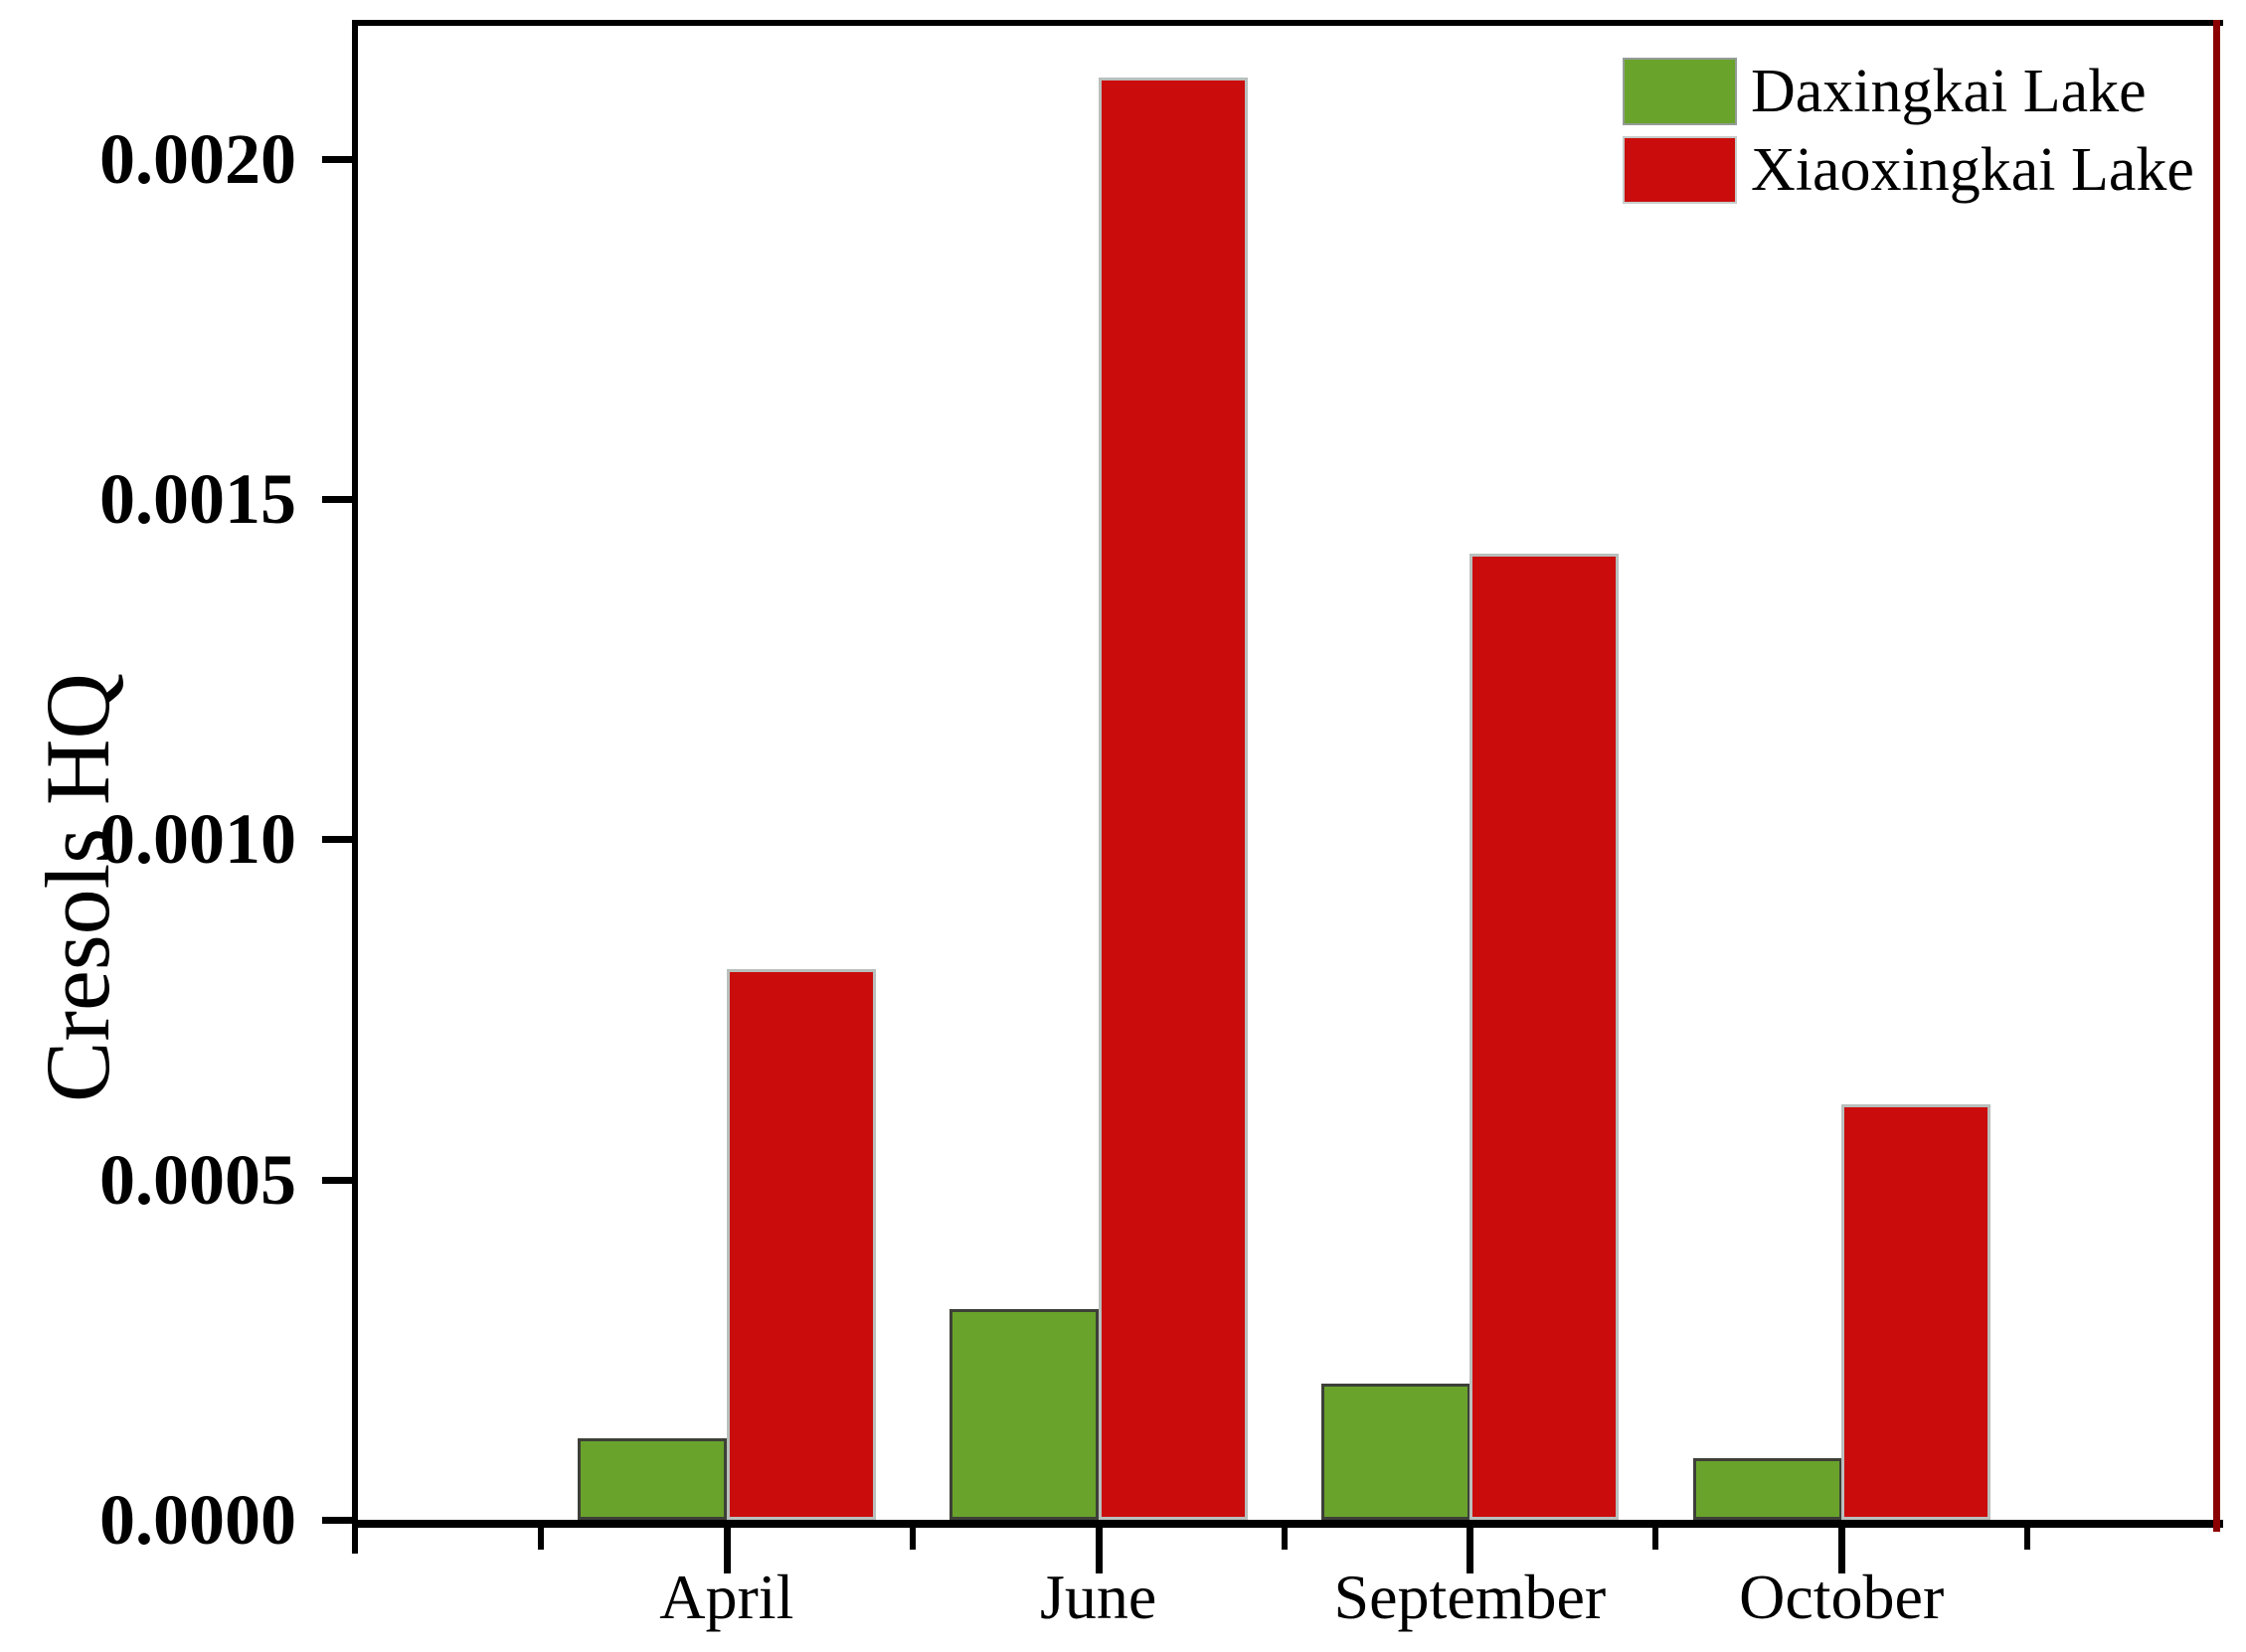 The height and width of the screenshot is (1652, 2246). What do you see at coordinates (197, 1520) in the screenshot?
I see `y-tick-label: 0.0000` at bounding box center [197, 1520].